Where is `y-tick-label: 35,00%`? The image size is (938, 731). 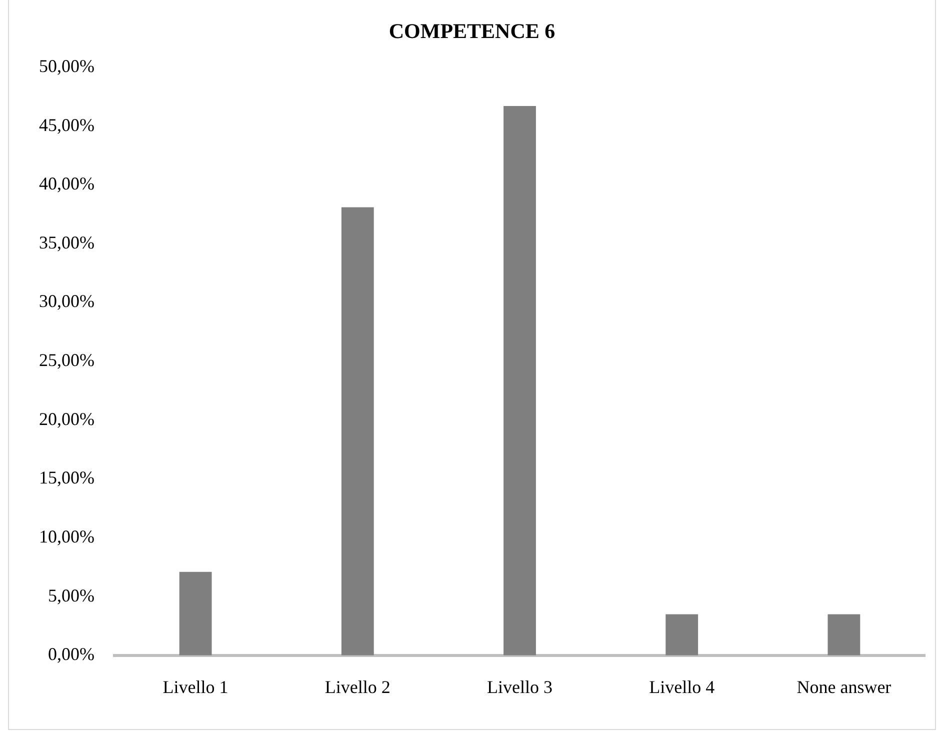 y-tick-label: 35,00% is located at coordinates (66, 242).